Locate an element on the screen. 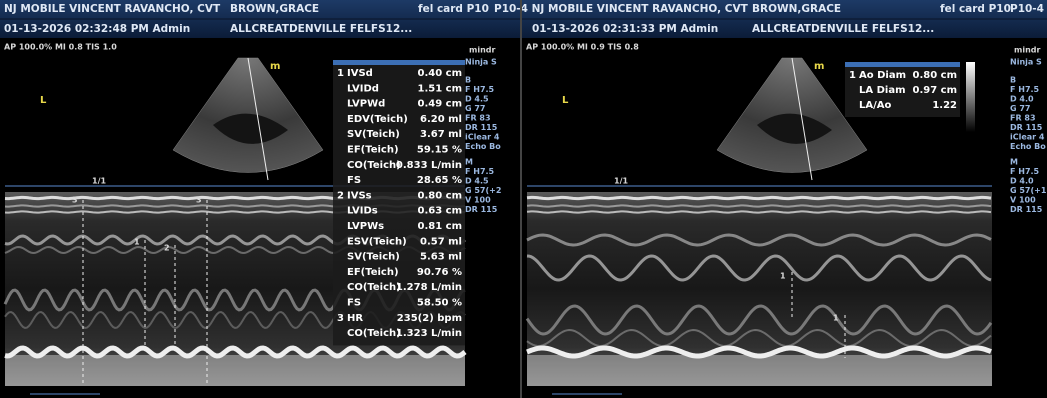 This screenshot has width=1047, height=398. measurement-name: HR is located at coordinates (355, 318).